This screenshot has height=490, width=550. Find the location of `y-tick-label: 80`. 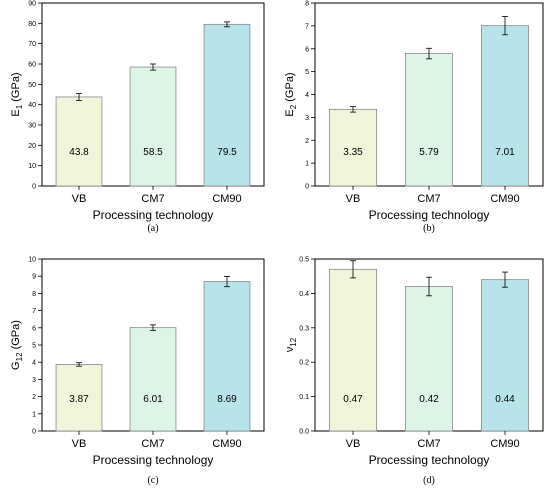

y-tick-label: 80 is located at coordinates (32, 24).